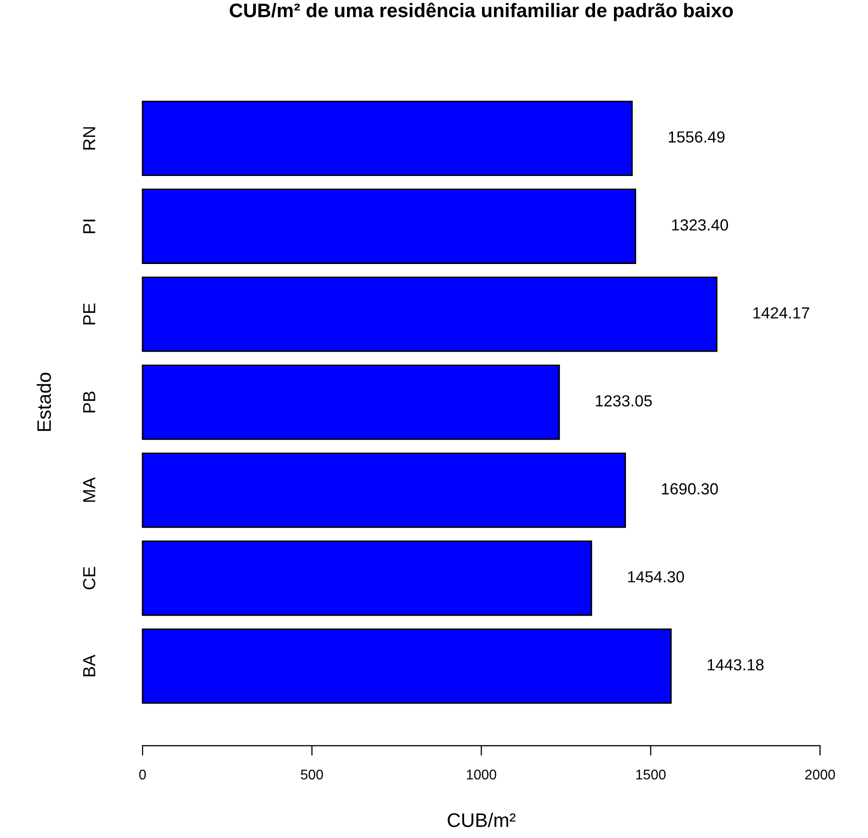 The height and width of the screenshot is (838, 868). Describe the element at coordinates (696, 137) in the screenshot. I see `annotation: 1556.49` at that location.